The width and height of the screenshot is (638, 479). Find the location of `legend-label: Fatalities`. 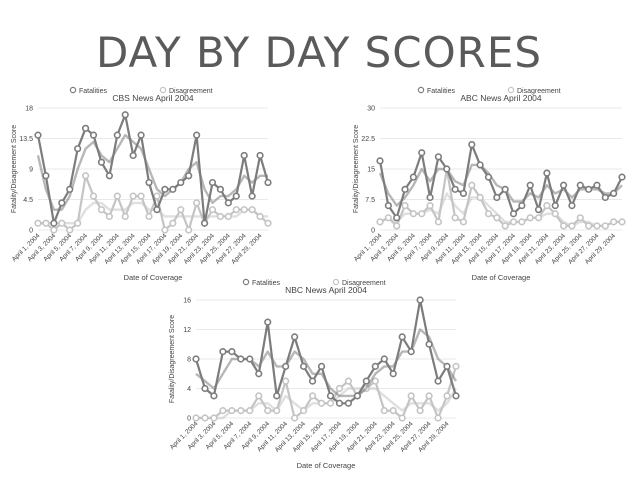

legend-label: Fatalities is located at coordinates (266, 283).